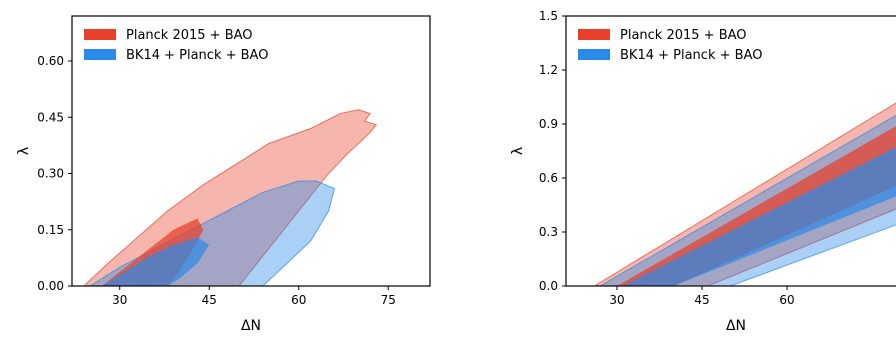 The image size is (896, 338). Describe the element at coordinates (24, 151) in the screenshot. I see `left-y-axis-label: λ` at that location.